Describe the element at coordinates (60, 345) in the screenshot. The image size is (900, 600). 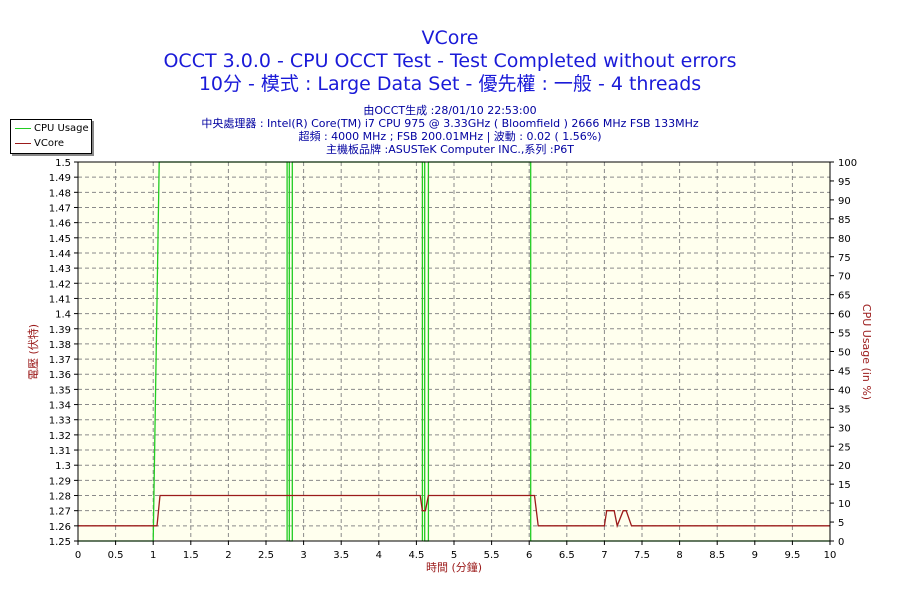
I see `y-tick-label: 1.38` at that location.